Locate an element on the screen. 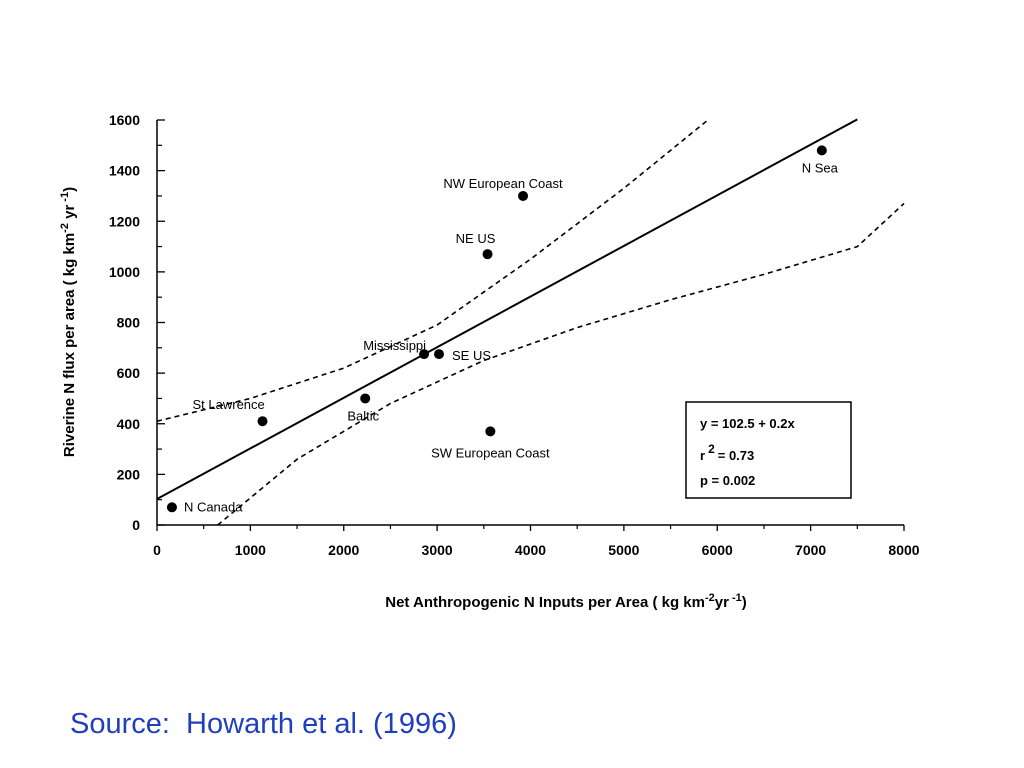  point-label: NW European Coast is located at coordinates (503, 183).